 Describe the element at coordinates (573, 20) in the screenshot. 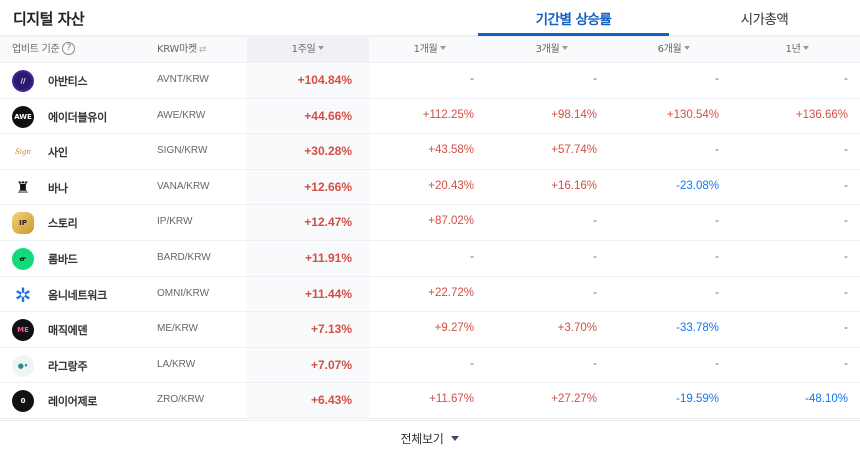

I see `tab-period-returns: 기간별 상승률` at that location.